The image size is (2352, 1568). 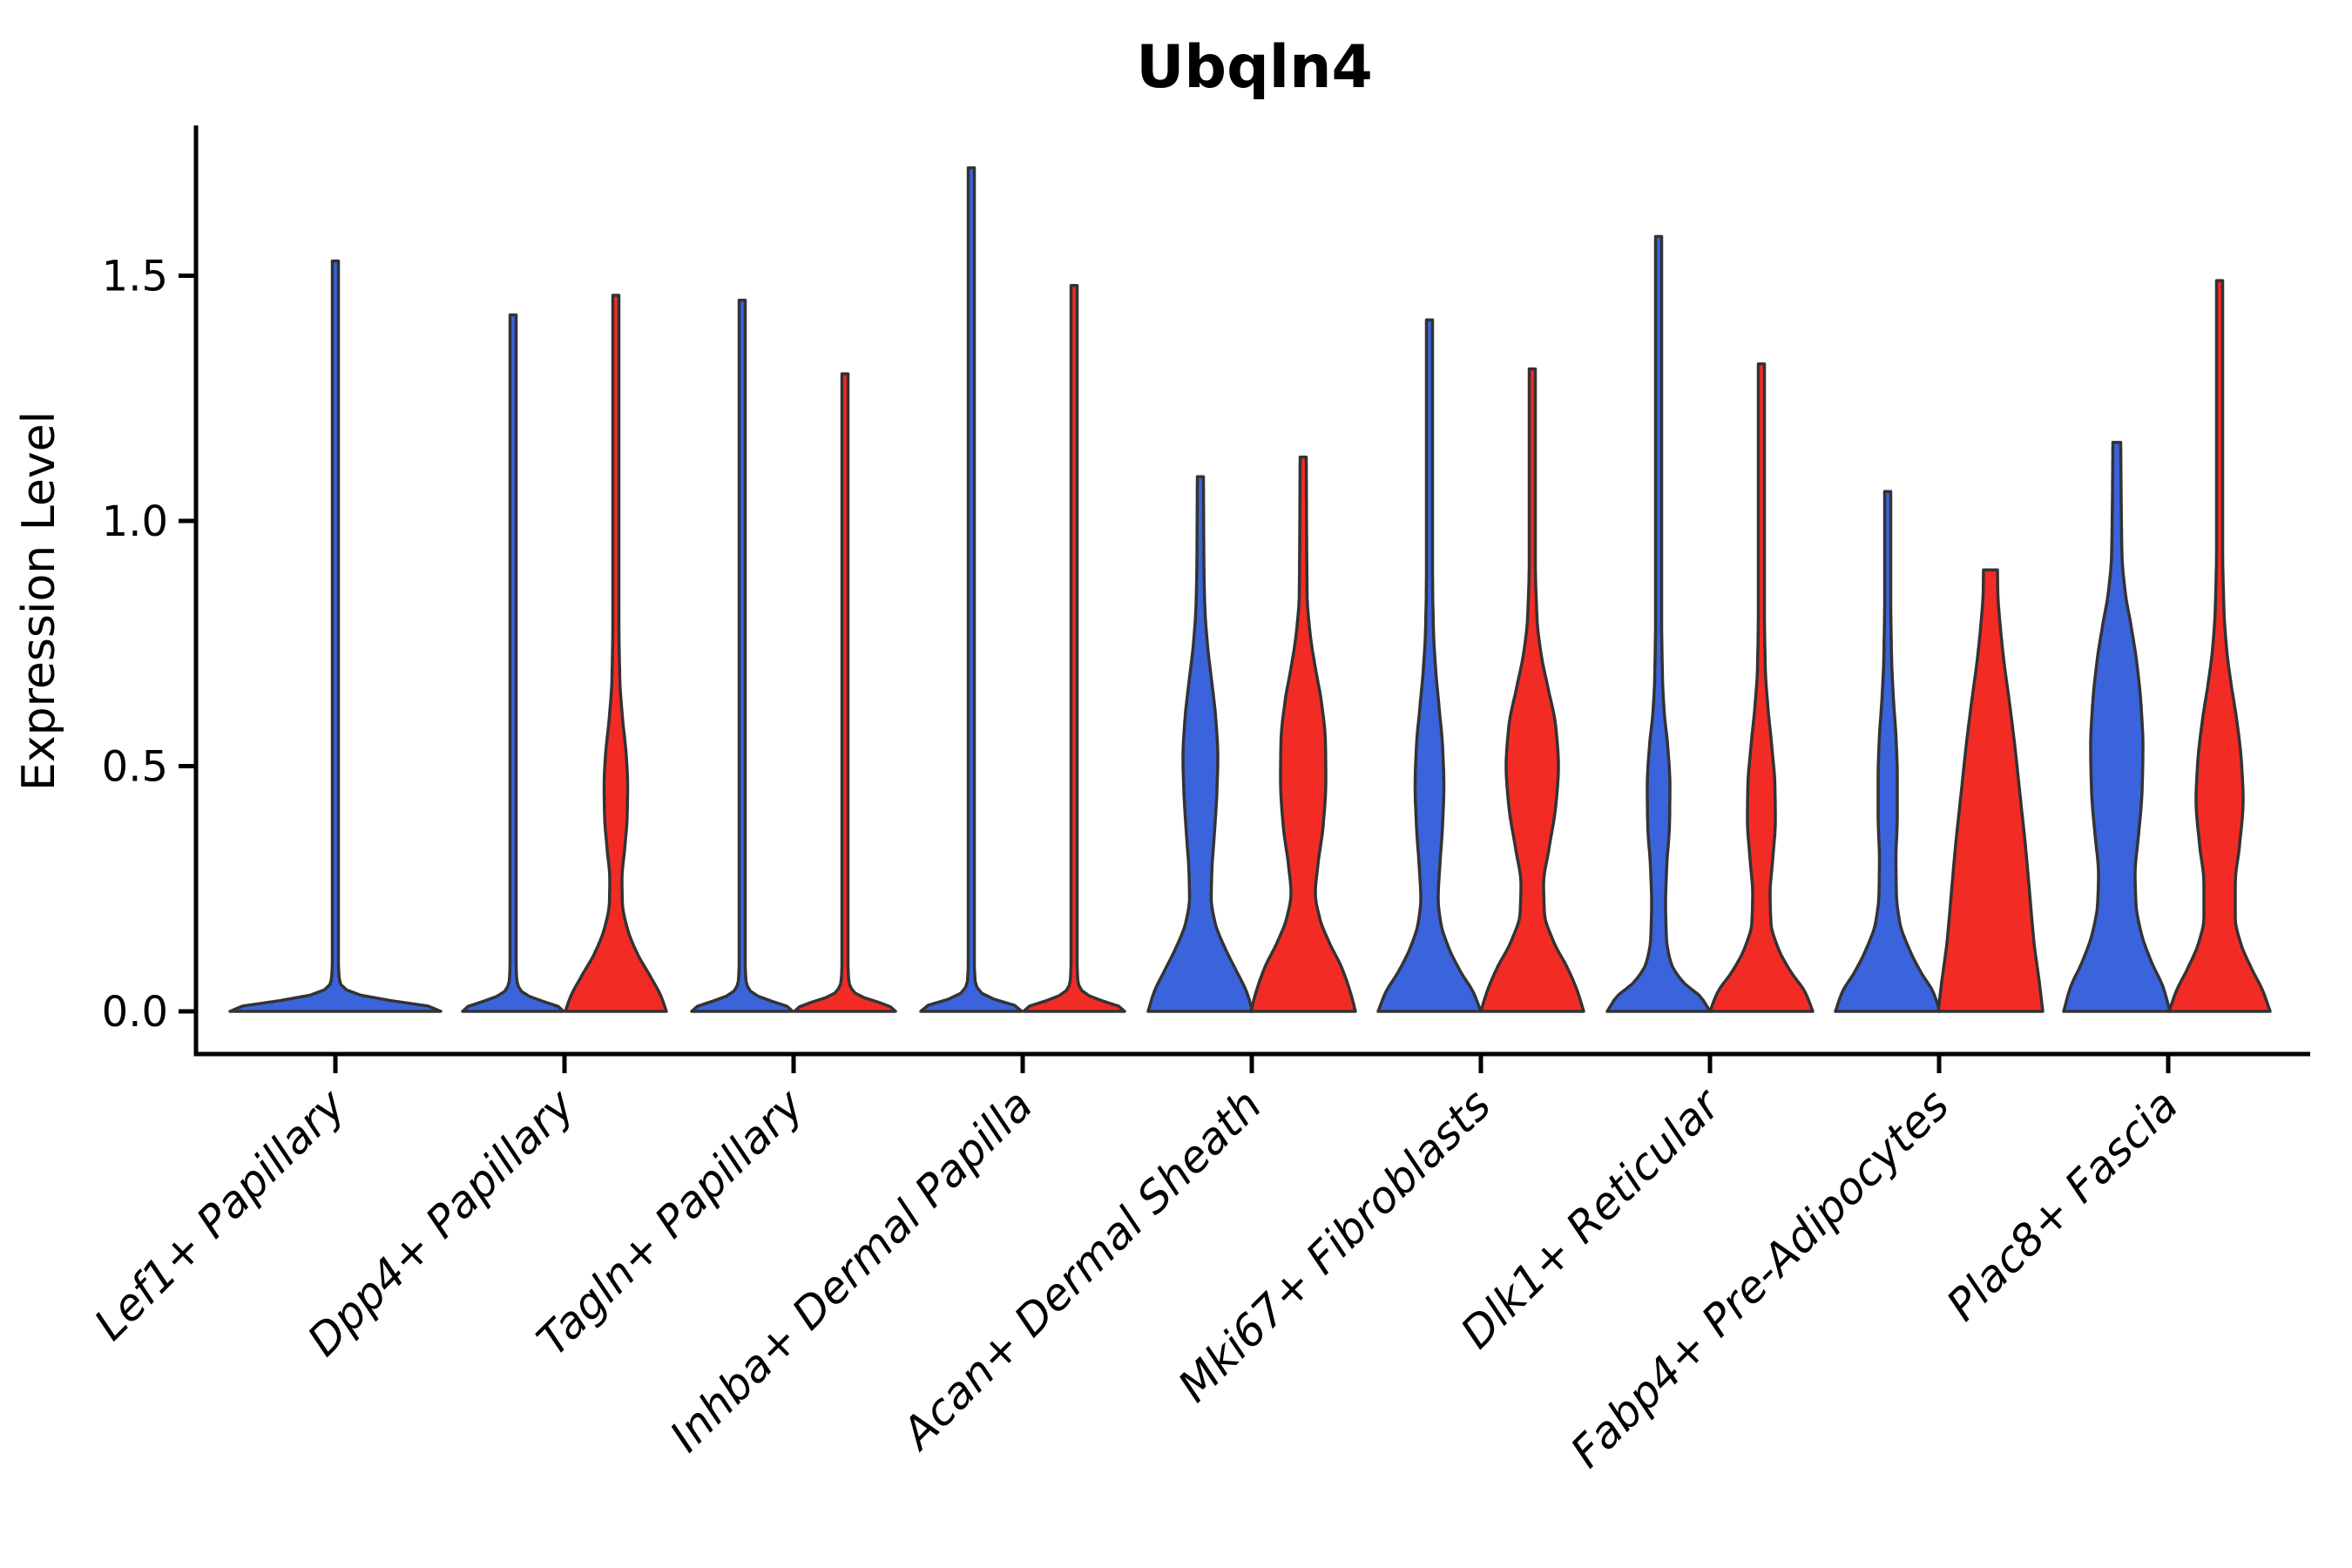 I want to click on x-tick-label-fabp4-pre-adipocytes: Fabp4+ Pre-Adipocytes, so click(x=1760, y=1278).